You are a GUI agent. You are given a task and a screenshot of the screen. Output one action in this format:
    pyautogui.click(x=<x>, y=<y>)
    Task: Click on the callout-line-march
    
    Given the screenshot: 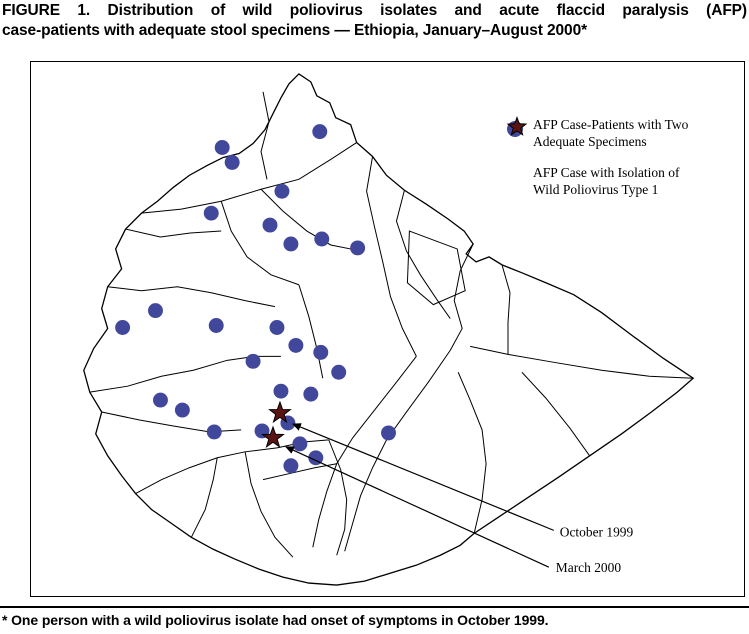 What is the action you would take?
    pyautogui.click(x=417, y=507)
    